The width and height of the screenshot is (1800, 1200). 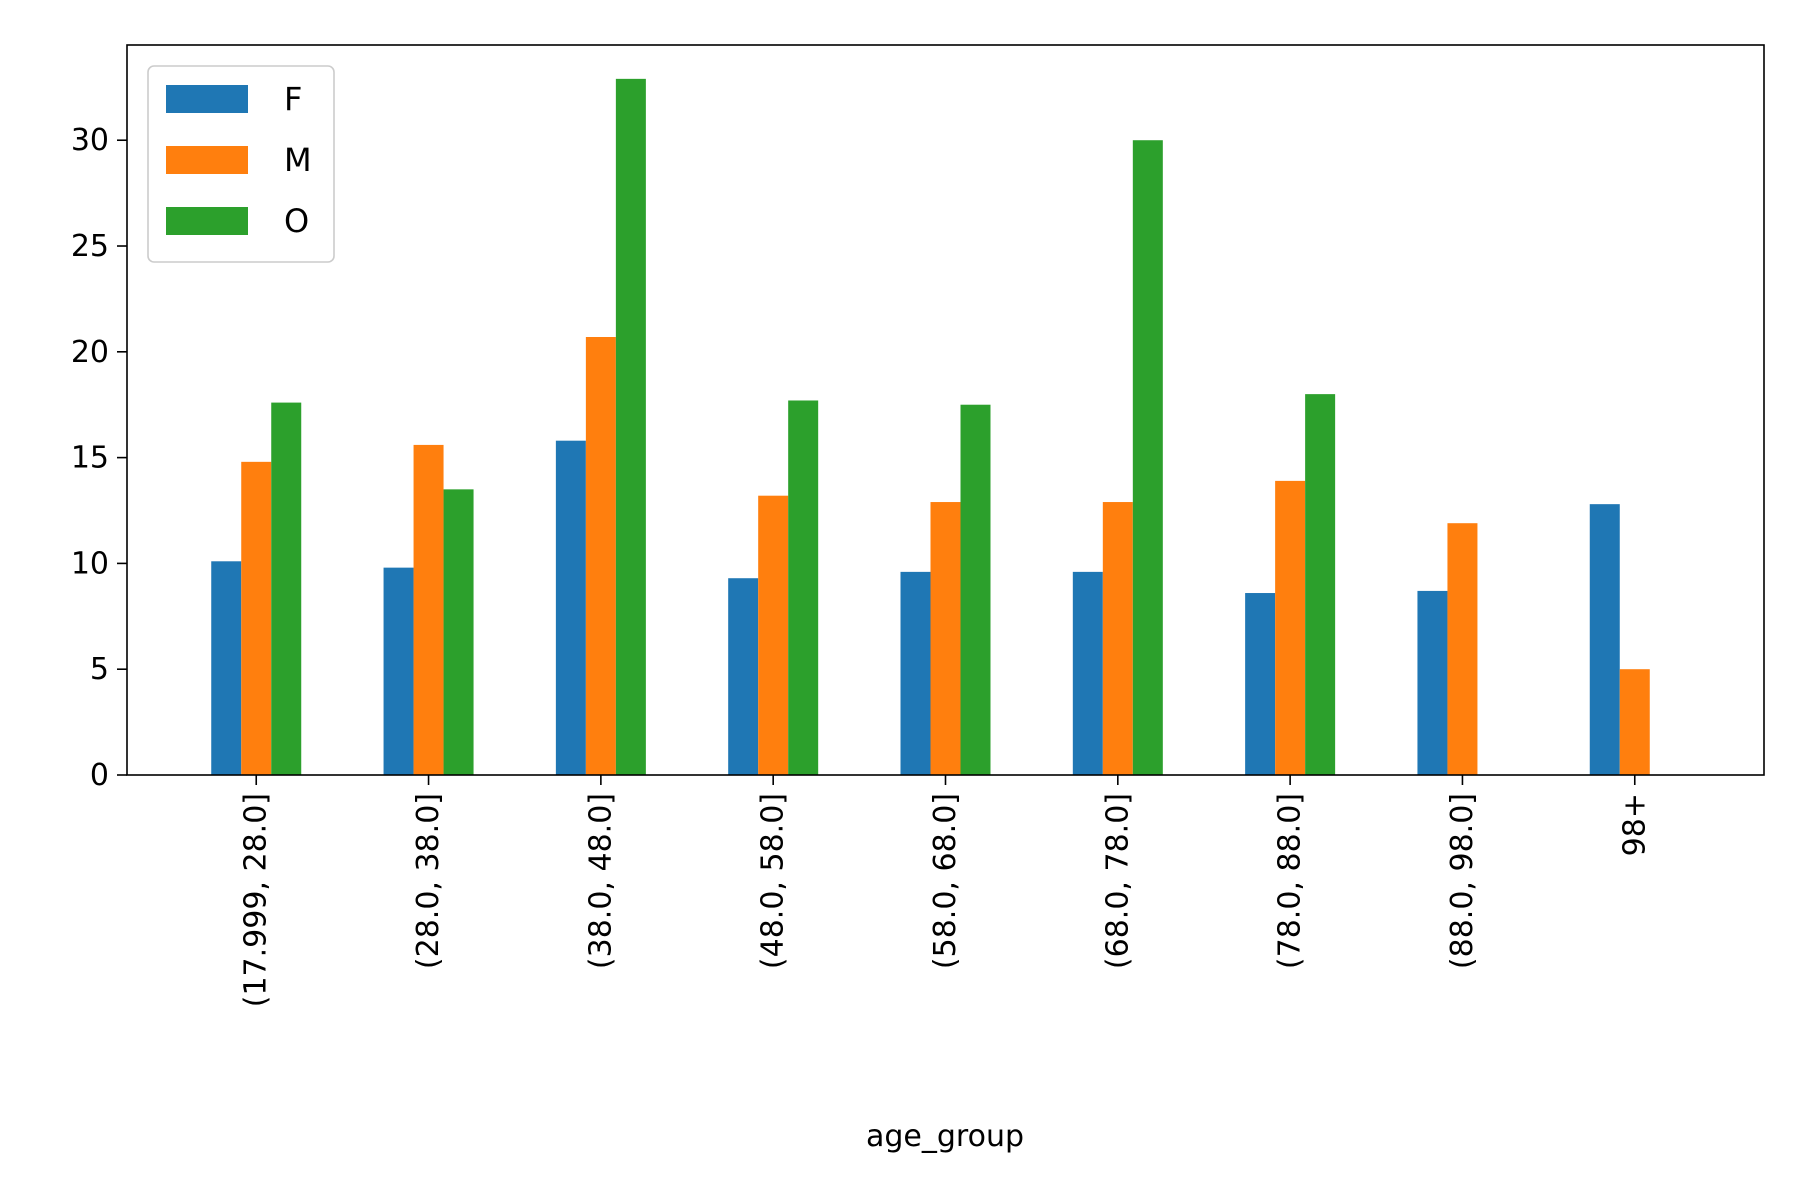 What do you see at coordinates (945, 1136) in the screenshot?
I see `x-axis-label: age_group` at bounding box center [945, 1136].